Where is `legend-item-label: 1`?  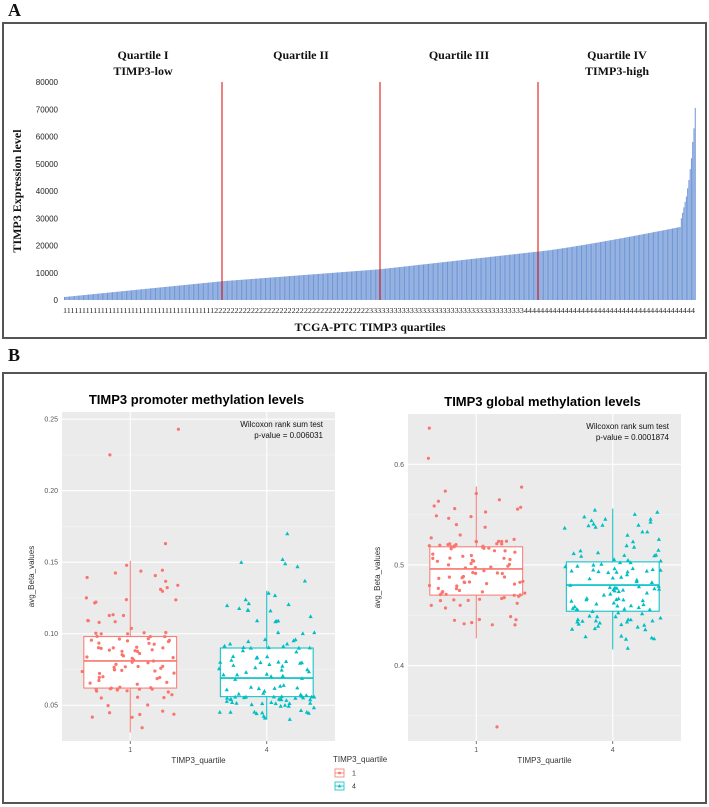
legend-item-label: 1 is located at coordinates (354, 774).